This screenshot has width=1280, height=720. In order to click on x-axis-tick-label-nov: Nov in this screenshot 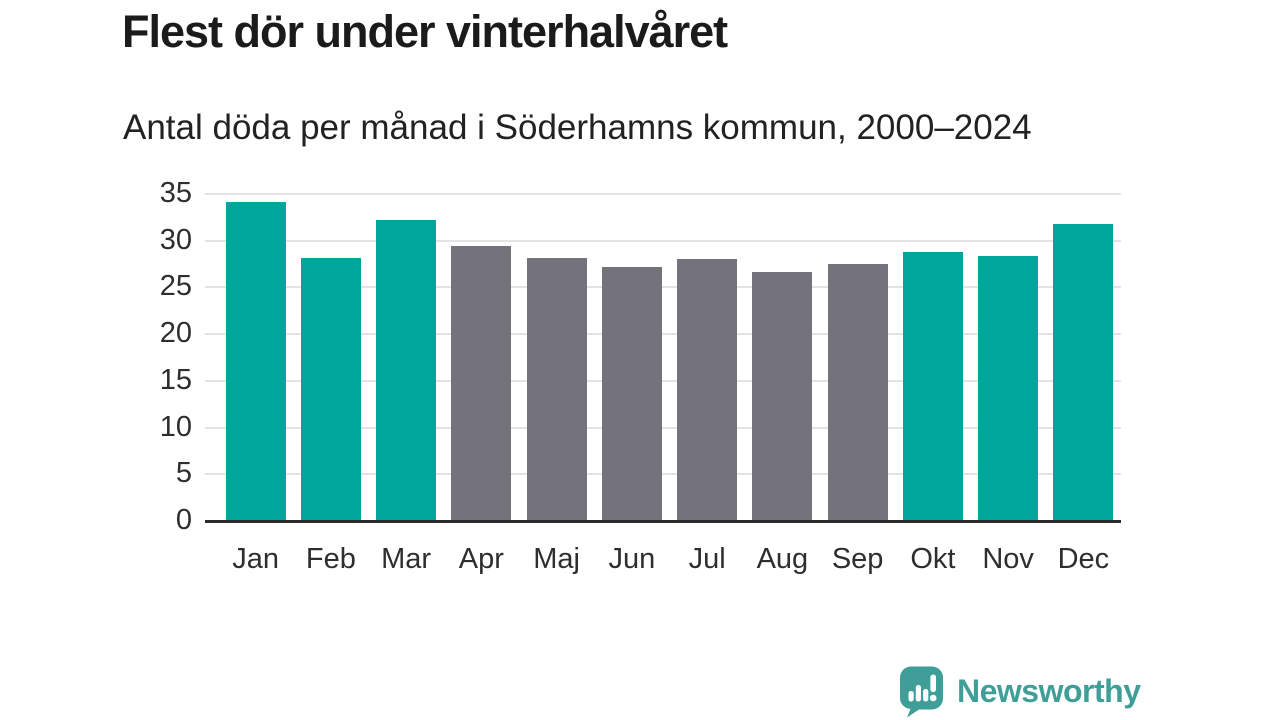, I will do `click(1008, 559)`.